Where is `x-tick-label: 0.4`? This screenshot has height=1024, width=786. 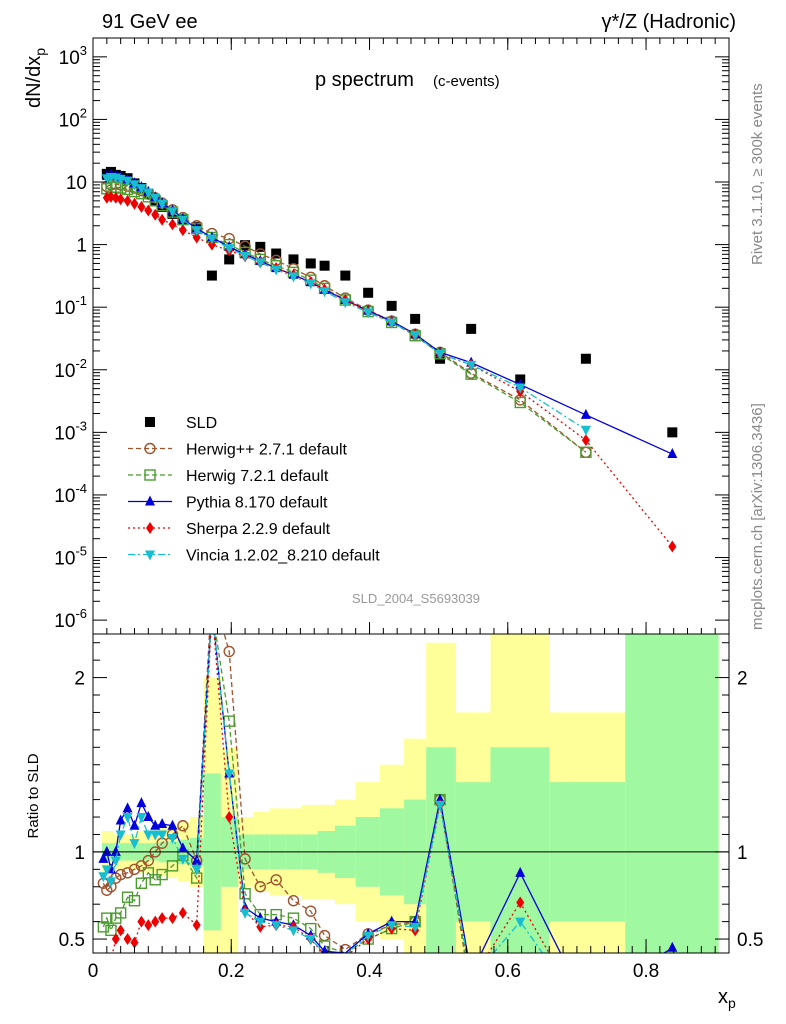
x-tick-label: 0.4 is located at coordinates (369, 971).